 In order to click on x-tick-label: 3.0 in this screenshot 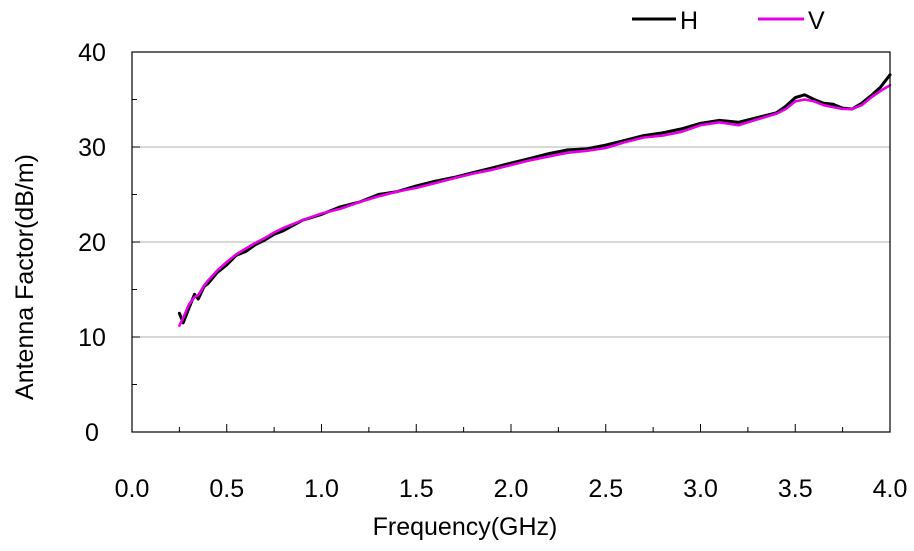, I will do `click(700, 489)`.